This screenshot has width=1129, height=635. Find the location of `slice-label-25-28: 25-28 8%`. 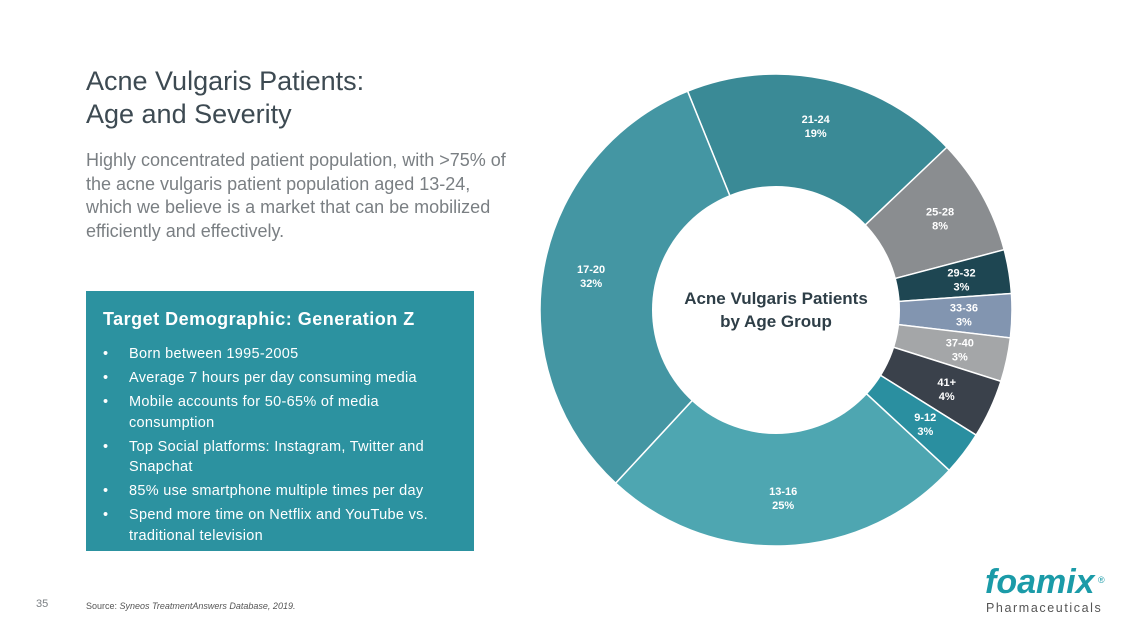

slice-label-25-28: 25-28 8% is located at coordinates (940, 219).